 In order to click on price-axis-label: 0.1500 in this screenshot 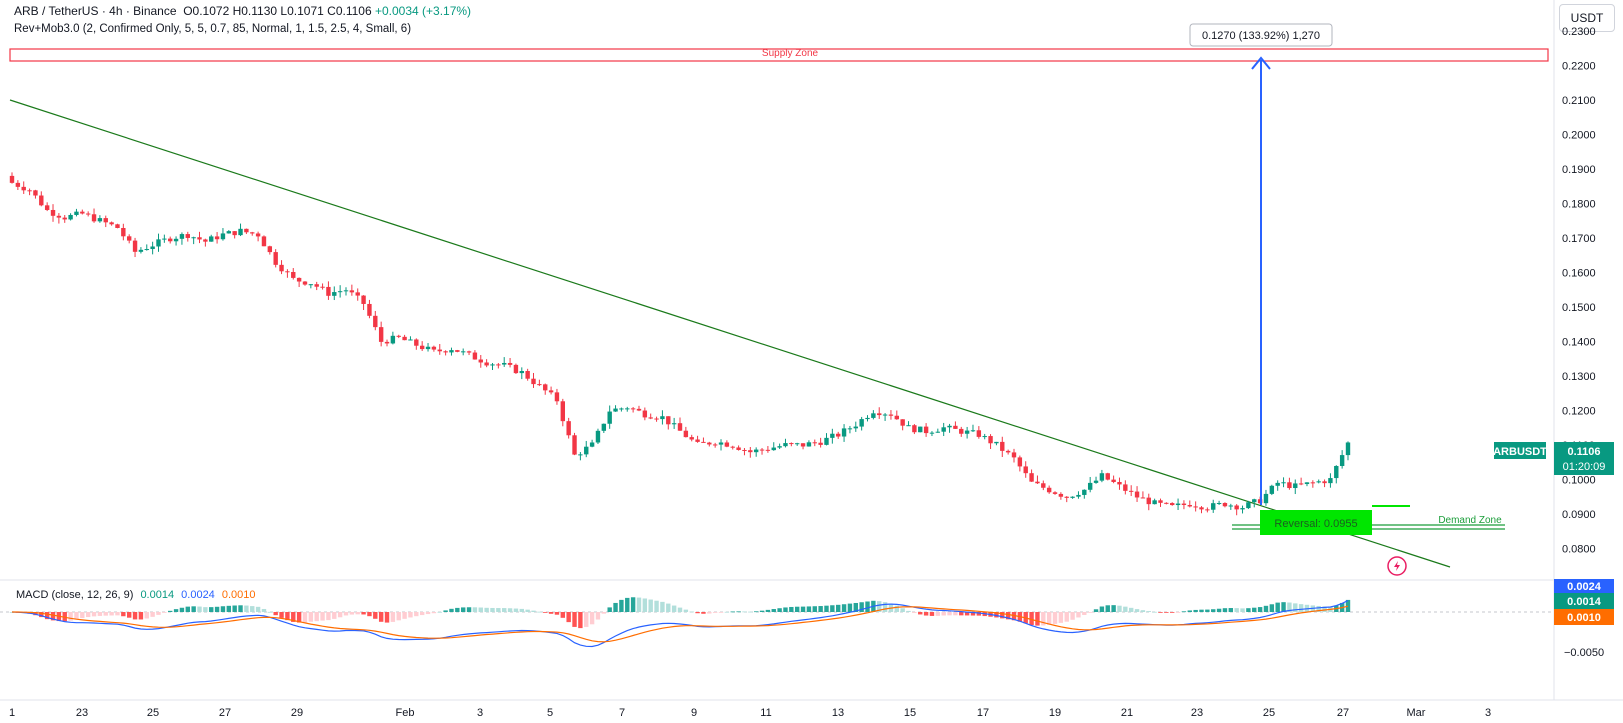, I will do `click(1579, 308)`.